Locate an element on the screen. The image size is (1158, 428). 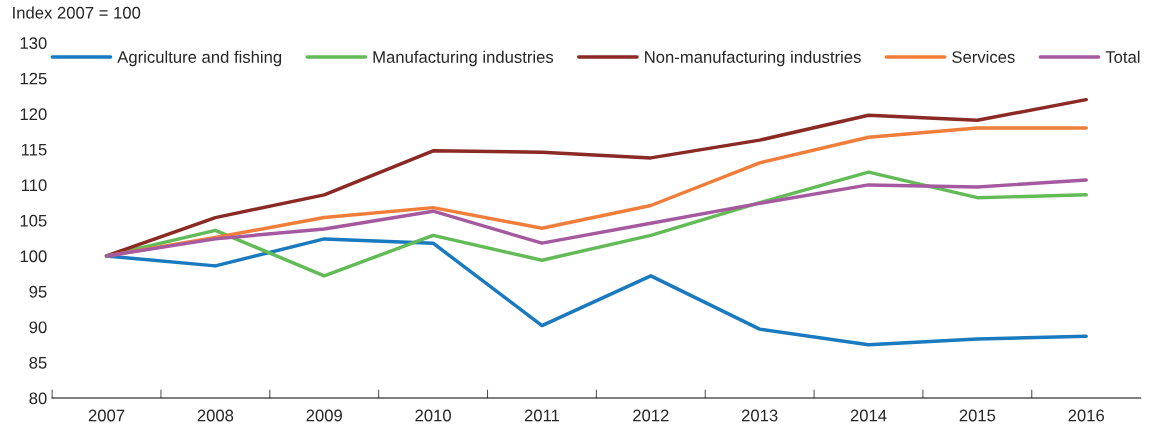
y-tick-label: 95 is located at coordinates (38, 291).